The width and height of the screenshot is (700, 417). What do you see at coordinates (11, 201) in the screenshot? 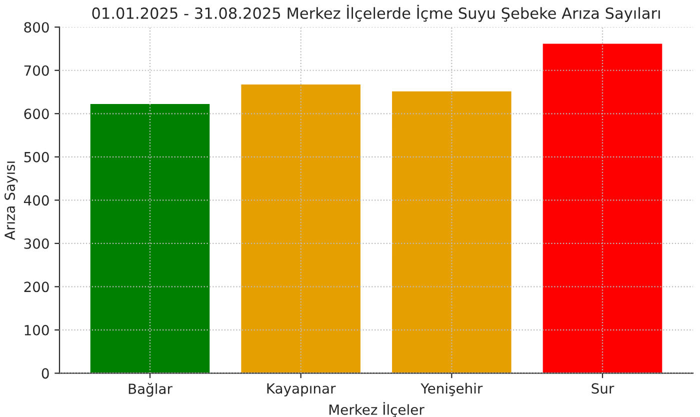
I see `y-axis-title: Arıza Sayısı` at bounding box center [11, 201].